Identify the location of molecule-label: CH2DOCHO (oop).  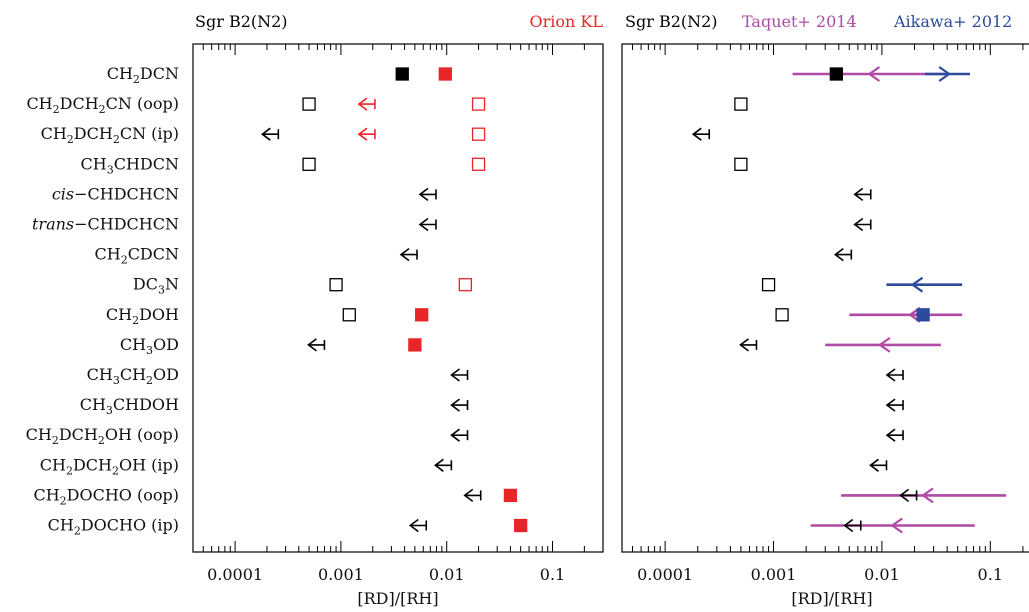
(106, 496).